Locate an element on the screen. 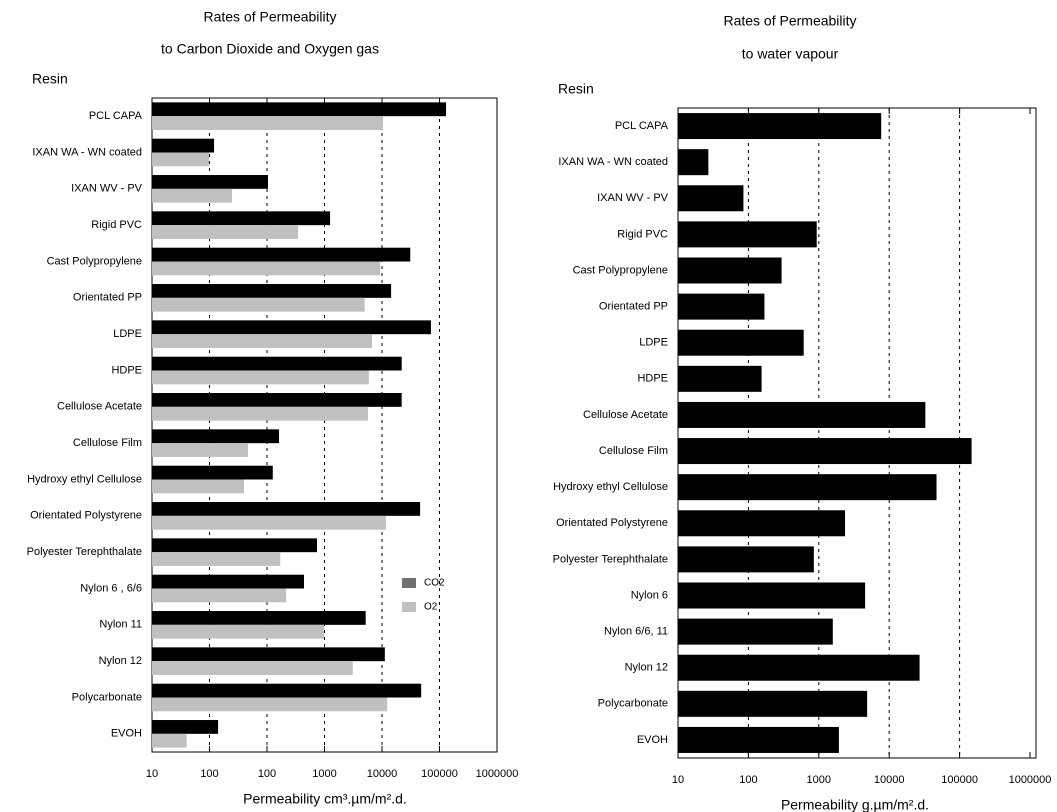 This screenshot has width=1057, height=812. y-tick-label: Rigid PVC is located at coordinates (642, 234).